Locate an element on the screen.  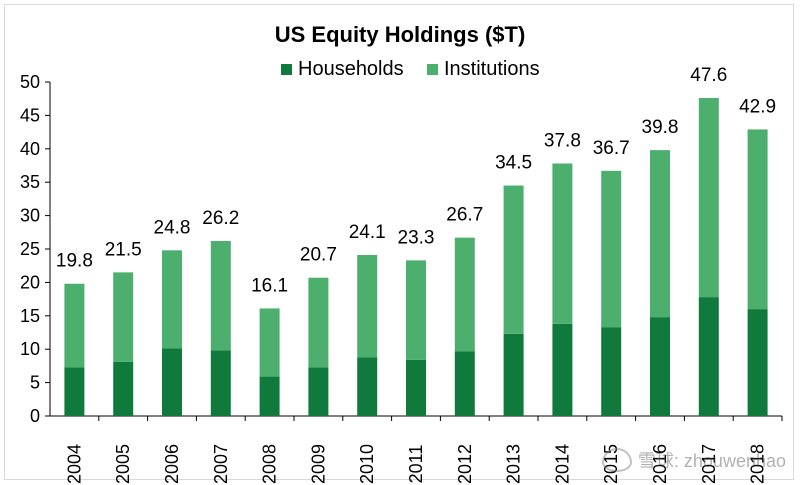
data-label-total-2005: 21.5 is located at coordinates (123, 249).